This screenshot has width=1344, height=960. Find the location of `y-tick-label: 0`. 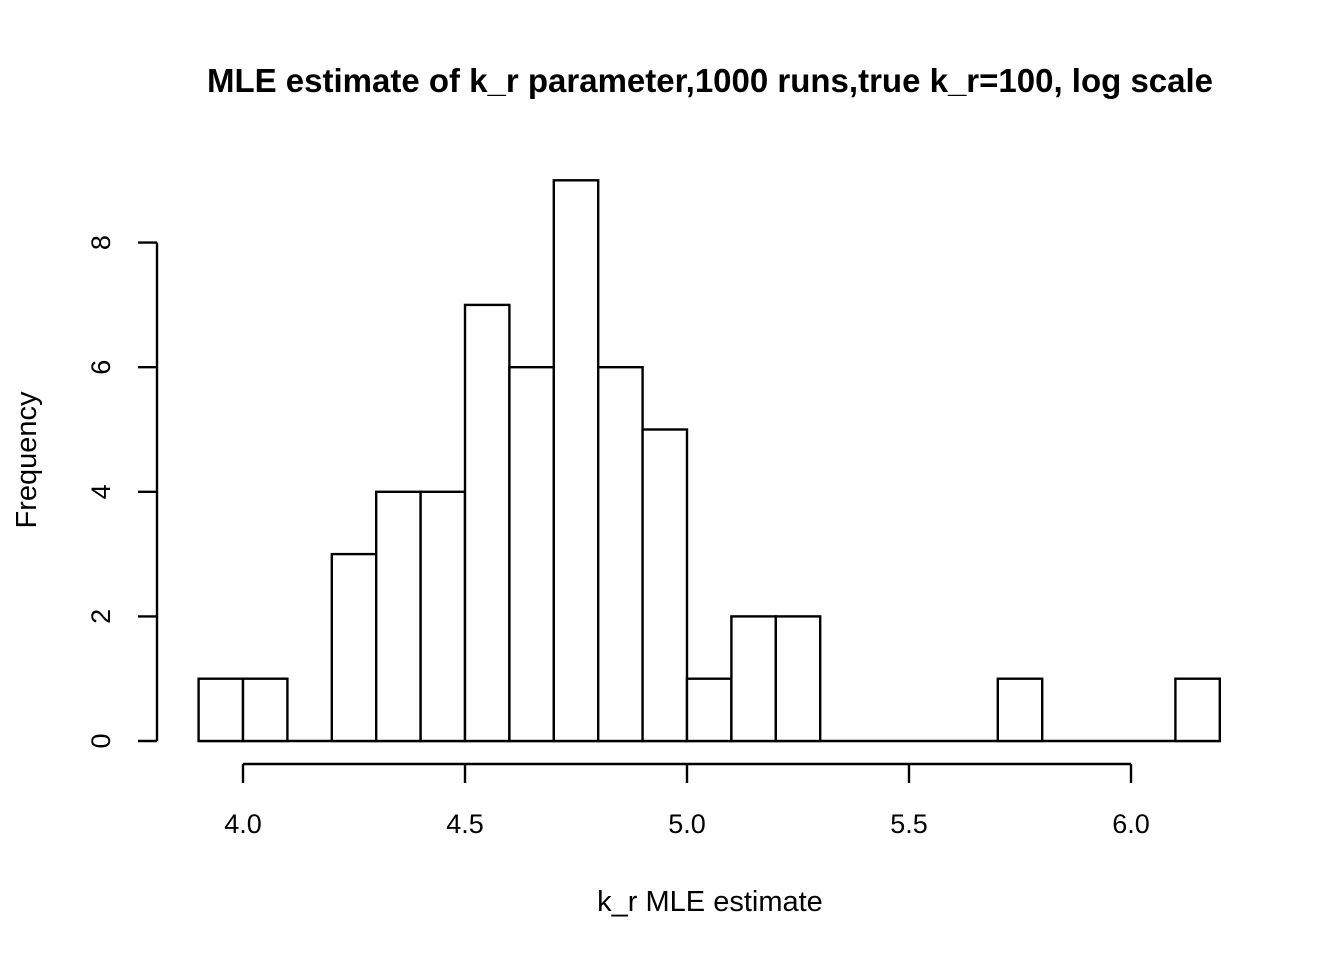

y-tick-label: 0 is located at coordinates (101, 740).